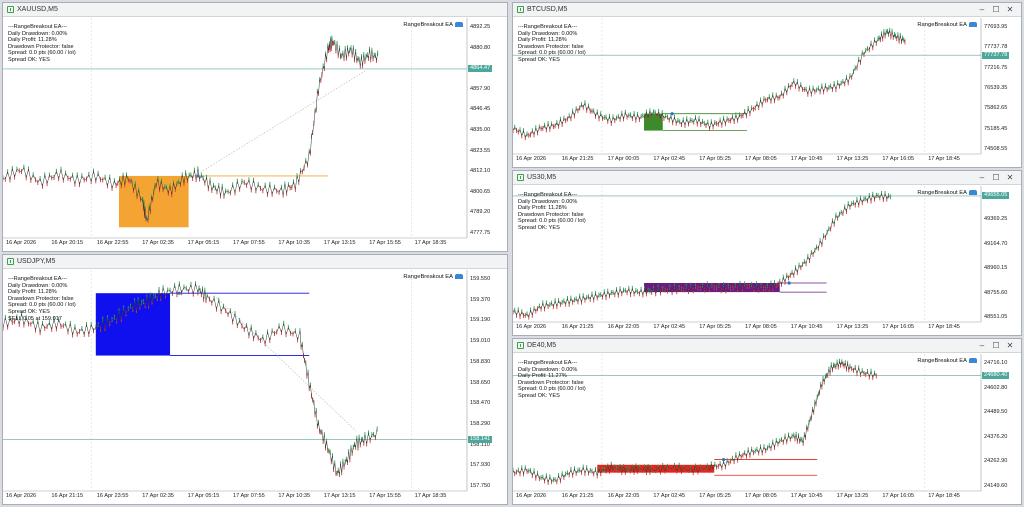  Describe the element at coordinates (480, 403) in the screenshot. I see `y-axis-label: 158.470` at that location.